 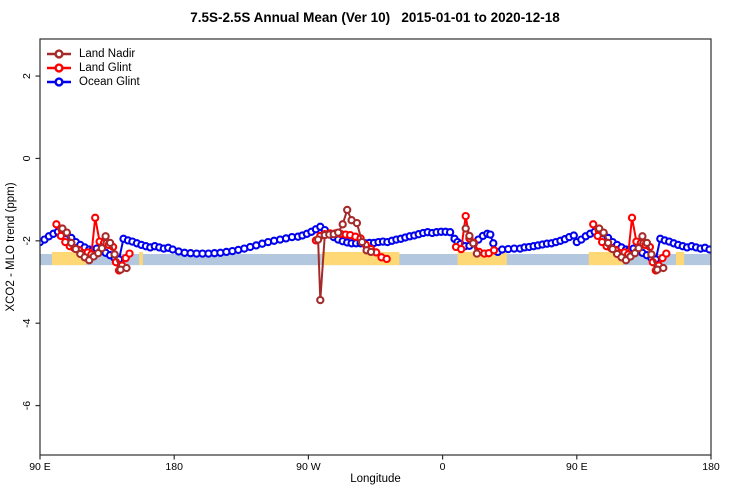 I want to click on x-axis: 90 E 180 90 W 0 90 E 180, so click(x=374, y=464).